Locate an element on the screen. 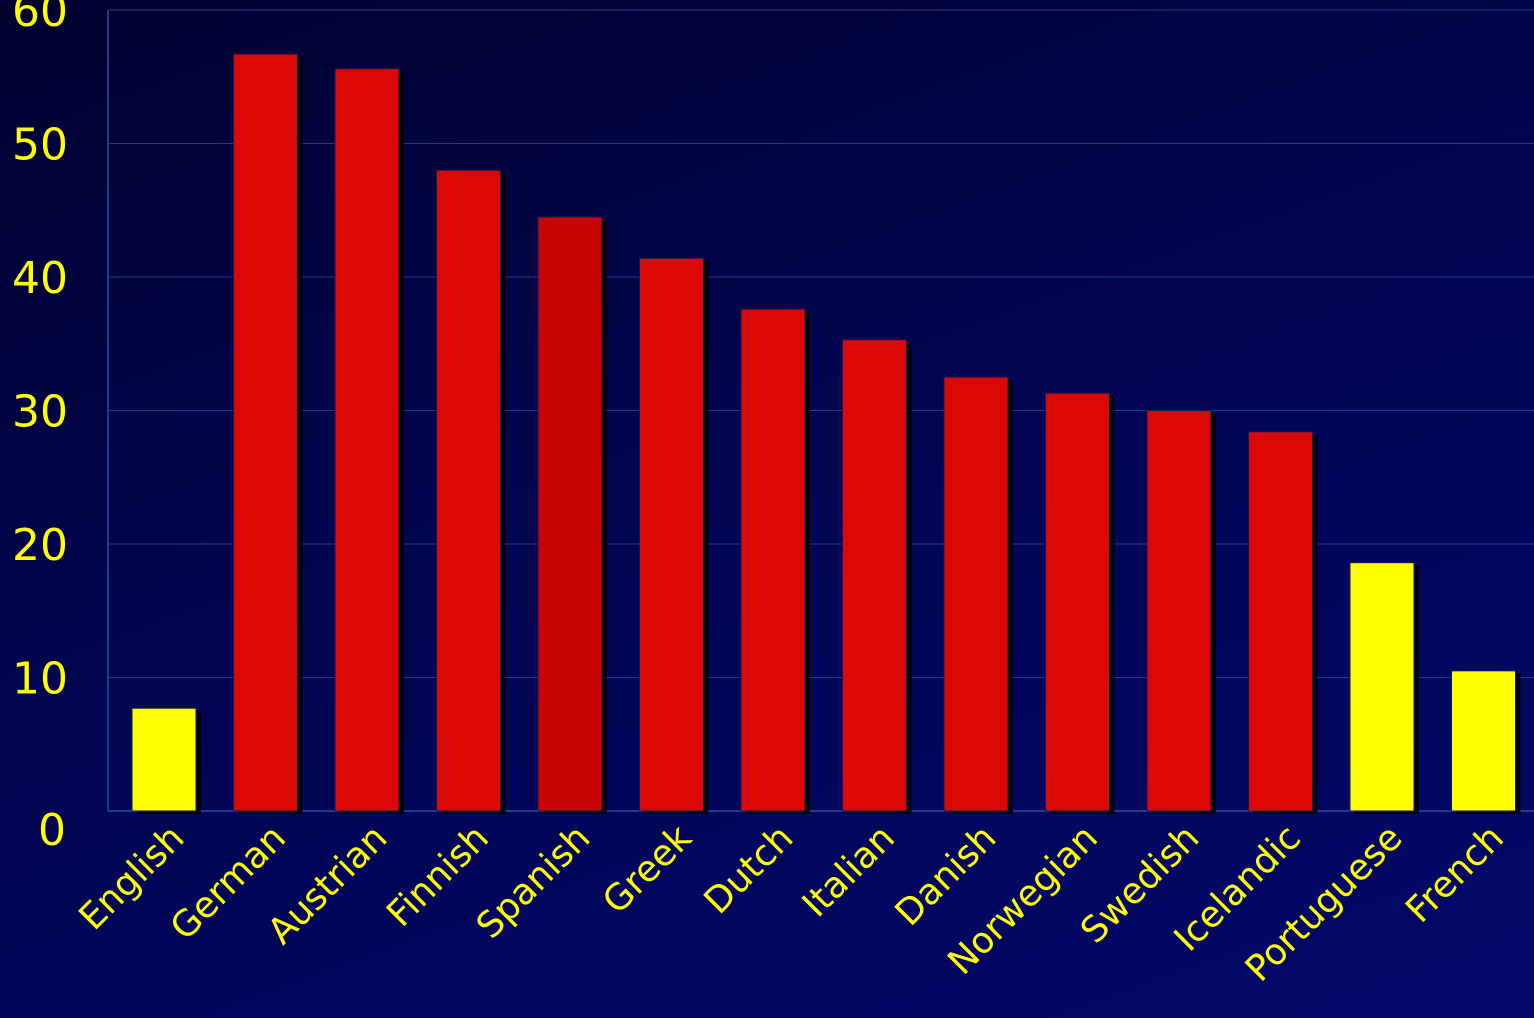  y-tick-label: 40 is located at coordinates (40, 278).